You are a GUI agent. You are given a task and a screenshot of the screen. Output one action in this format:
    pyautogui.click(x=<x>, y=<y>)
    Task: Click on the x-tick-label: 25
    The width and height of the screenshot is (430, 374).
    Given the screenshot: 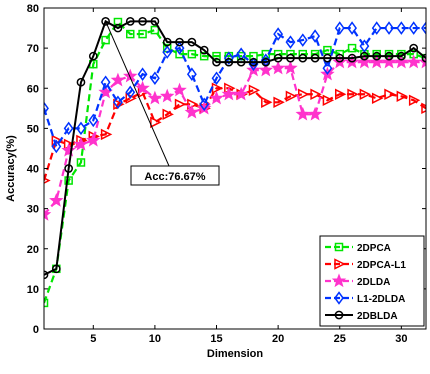 What is the action you would take?
    pyautogui.click(x=340, y=339)
    